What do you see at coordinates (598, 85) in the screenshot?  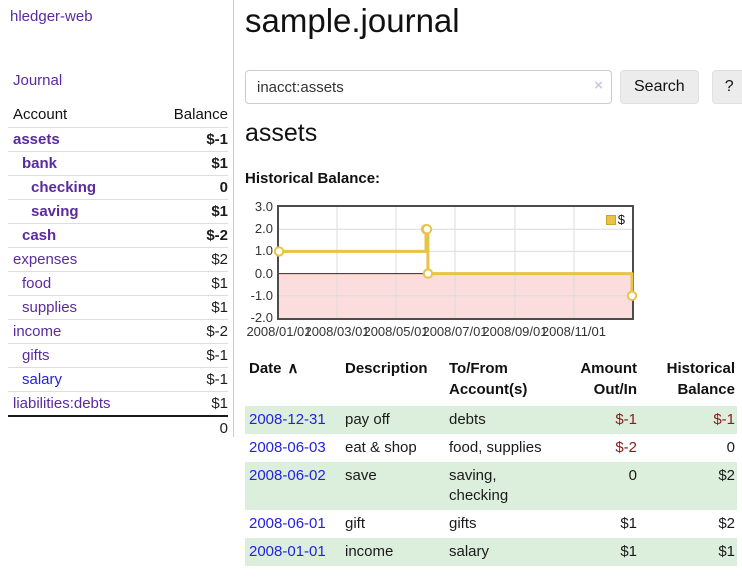 I see `clear-search-icon: ×` at bounding box center [598, 85].